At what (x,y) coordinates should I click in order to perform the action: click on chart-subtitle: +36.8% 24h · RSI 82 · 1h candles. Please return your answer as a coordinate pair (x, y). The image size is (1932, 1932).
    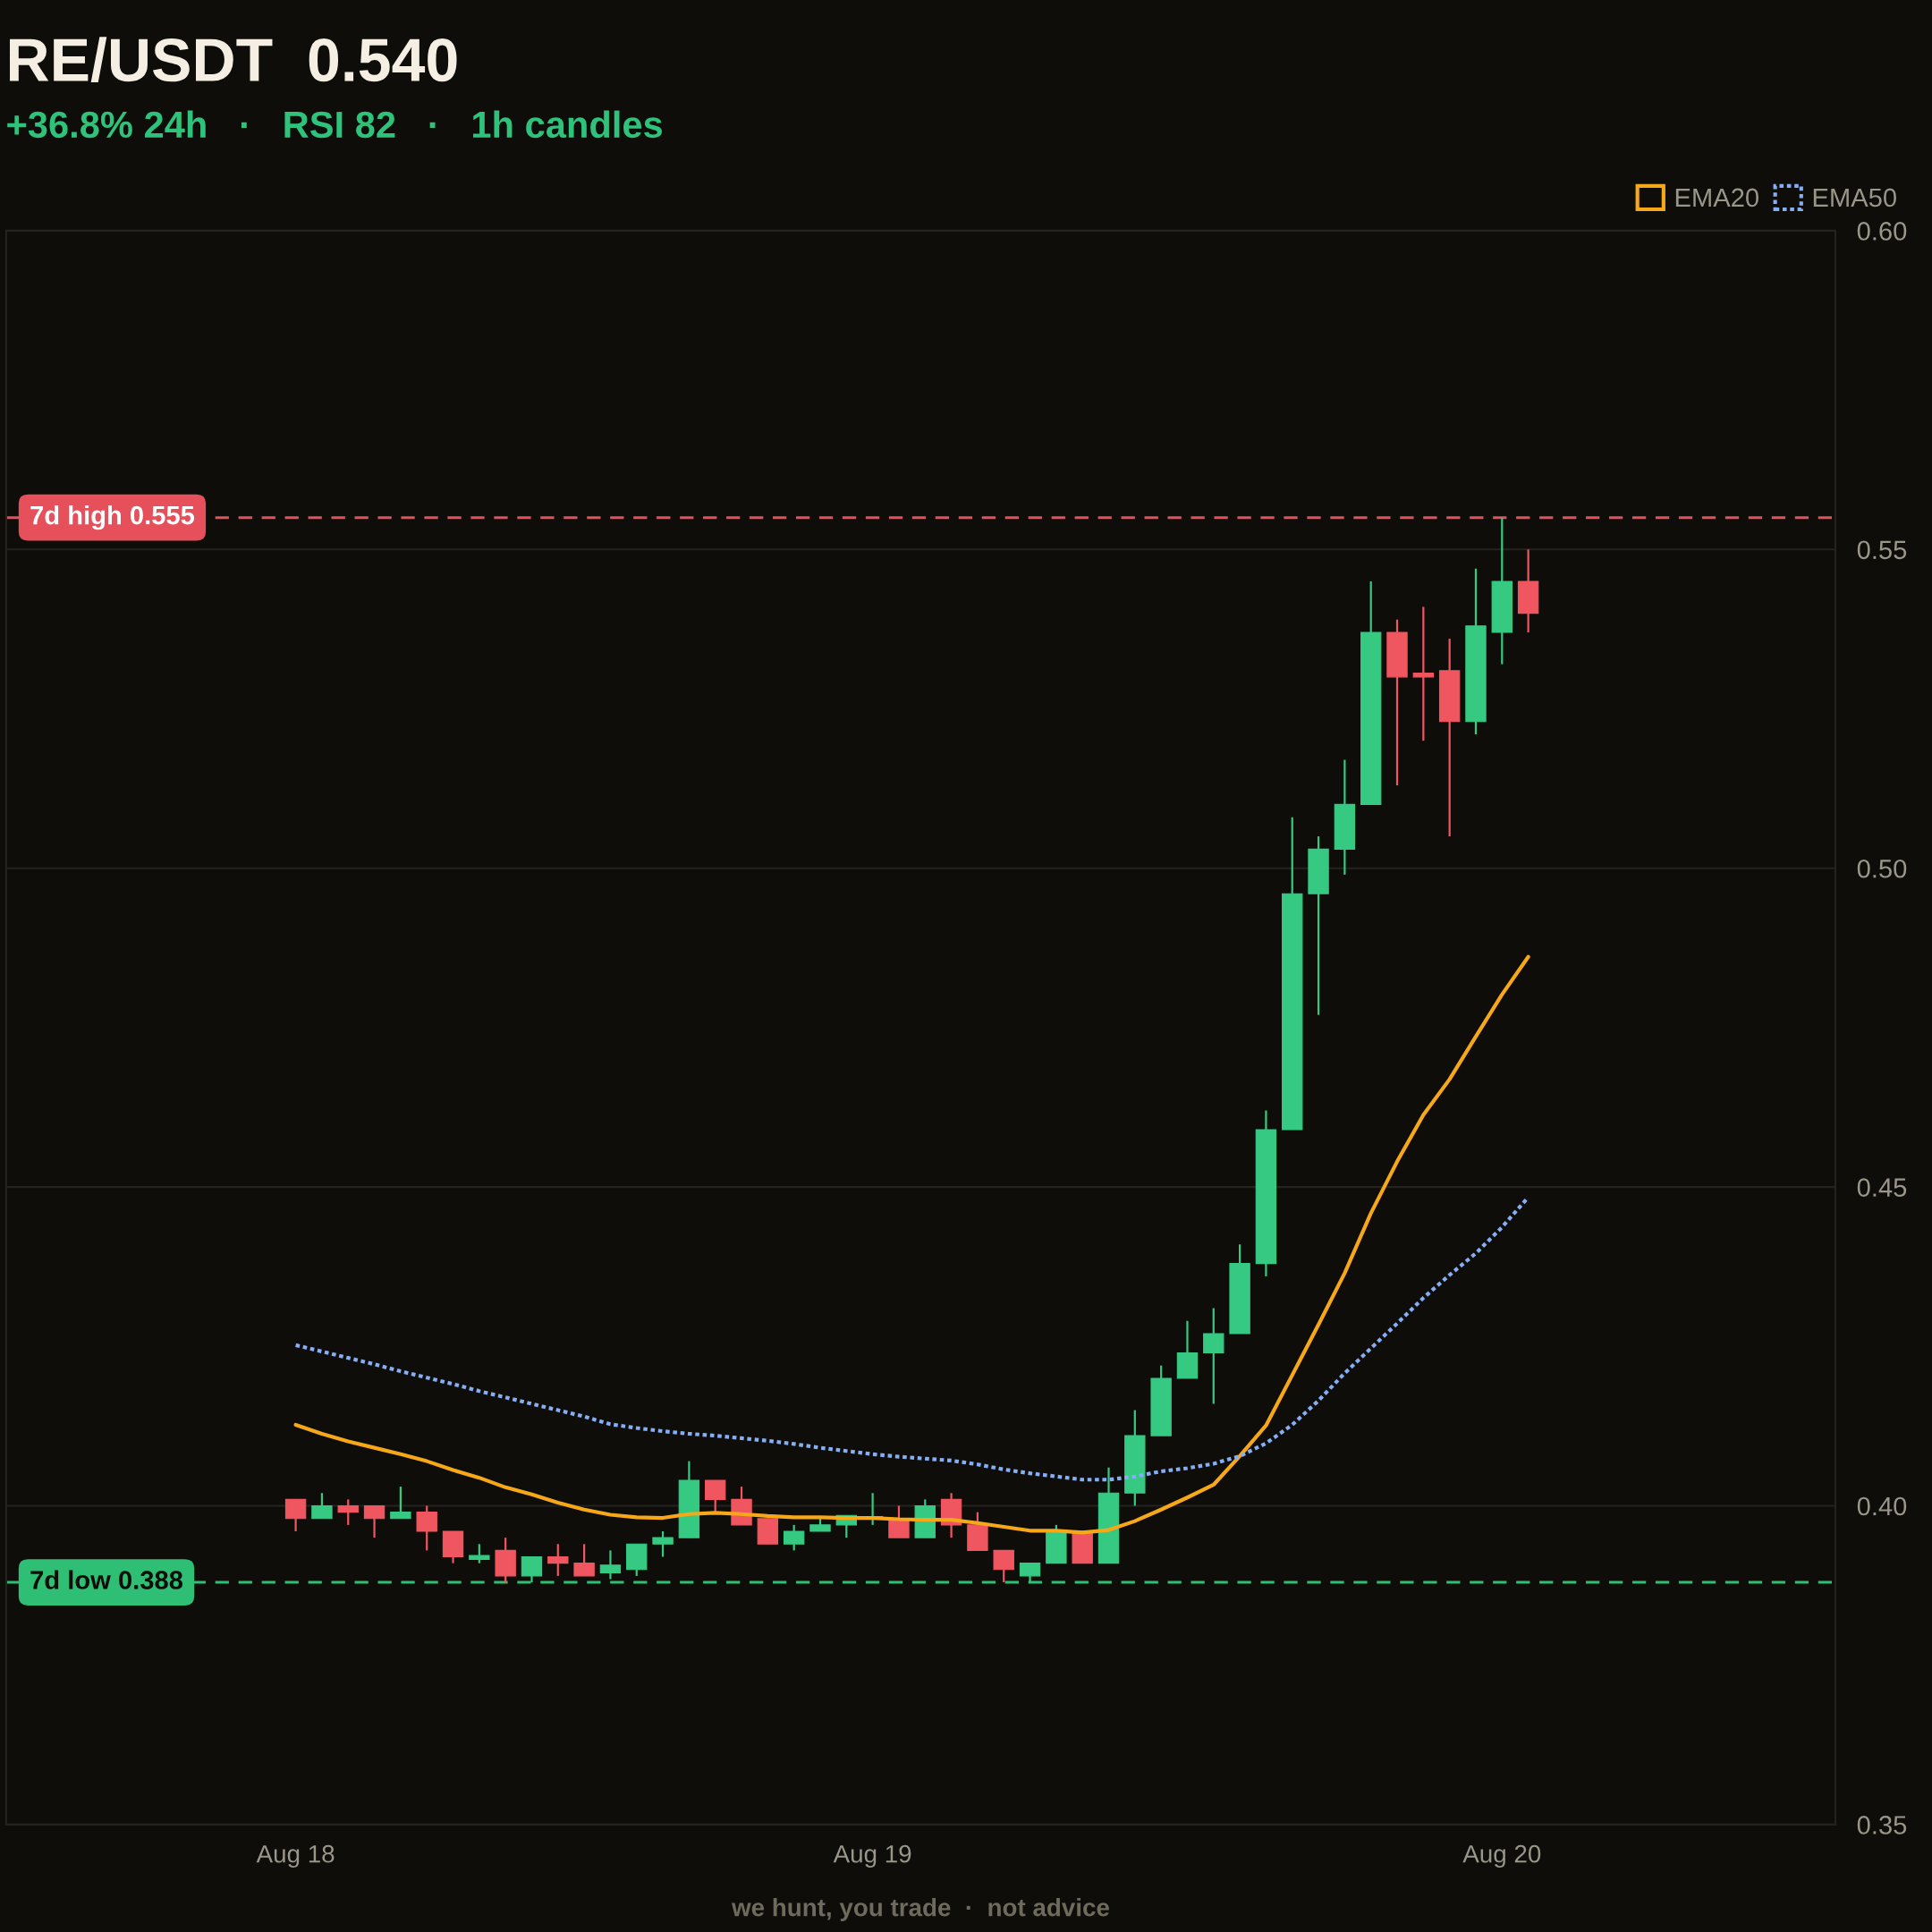
    Looking at the image, I should click on (335, 124).